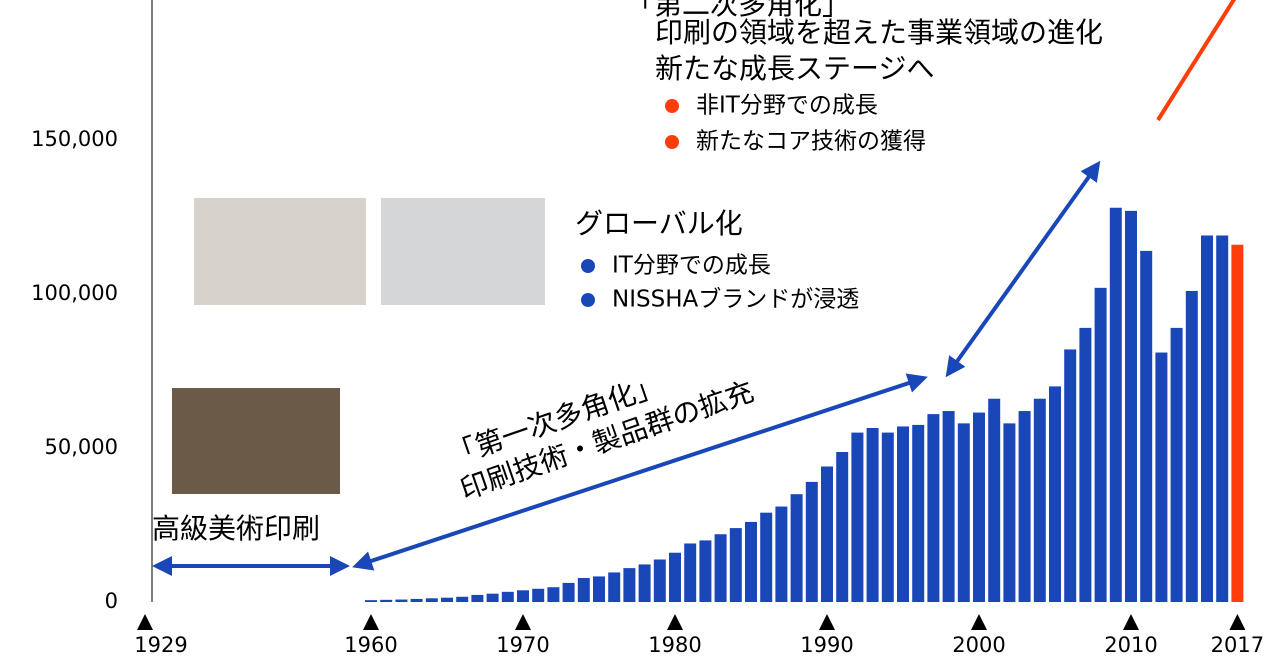 This screenshot has height=659, width=1276. What do you see at coordinates (160, 645) in the screenshot?
I see `x-tick-label: 1929` at bounding box center [160, 645].